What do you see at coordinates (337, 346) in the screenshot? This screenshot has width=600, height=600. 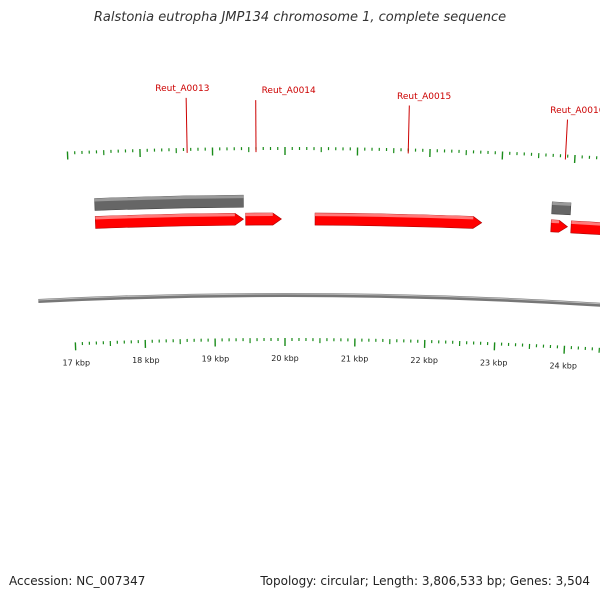 I see `inner-tick-ring` at bounding box center [337, 346].